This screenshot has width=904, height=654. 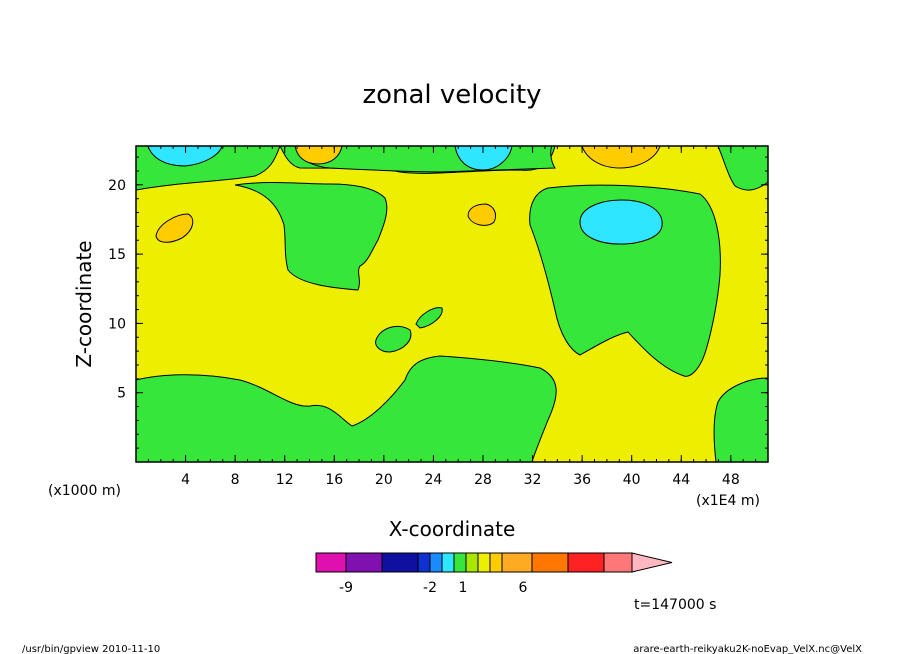 What do you see at coordinates (117, 324) in the screenshot?
I see `y-tick-label: 10` at bounding box center [117, 324].